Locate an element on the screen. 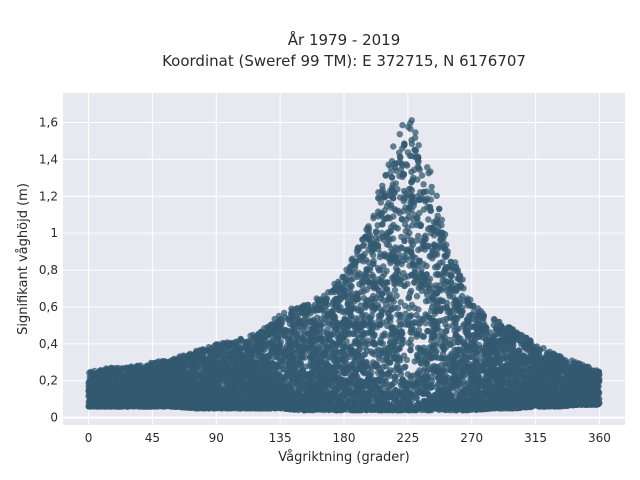 The width and height of the screenshot is (640, 480). chart-title-line-1: År 1979 - 2019 is located at coordinates (344, 39).